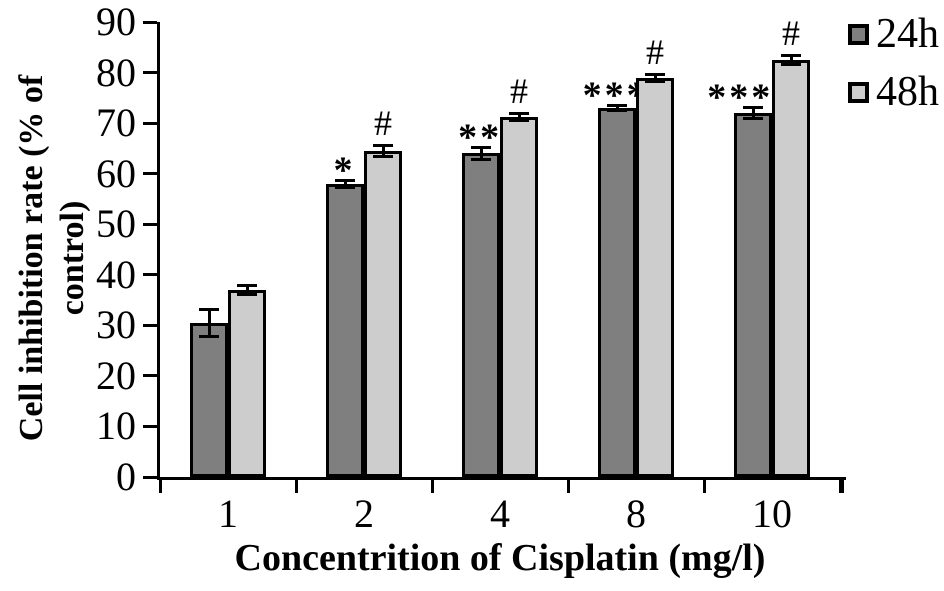  I want to click on legend-item-48h: 48h, so click(893, 92).